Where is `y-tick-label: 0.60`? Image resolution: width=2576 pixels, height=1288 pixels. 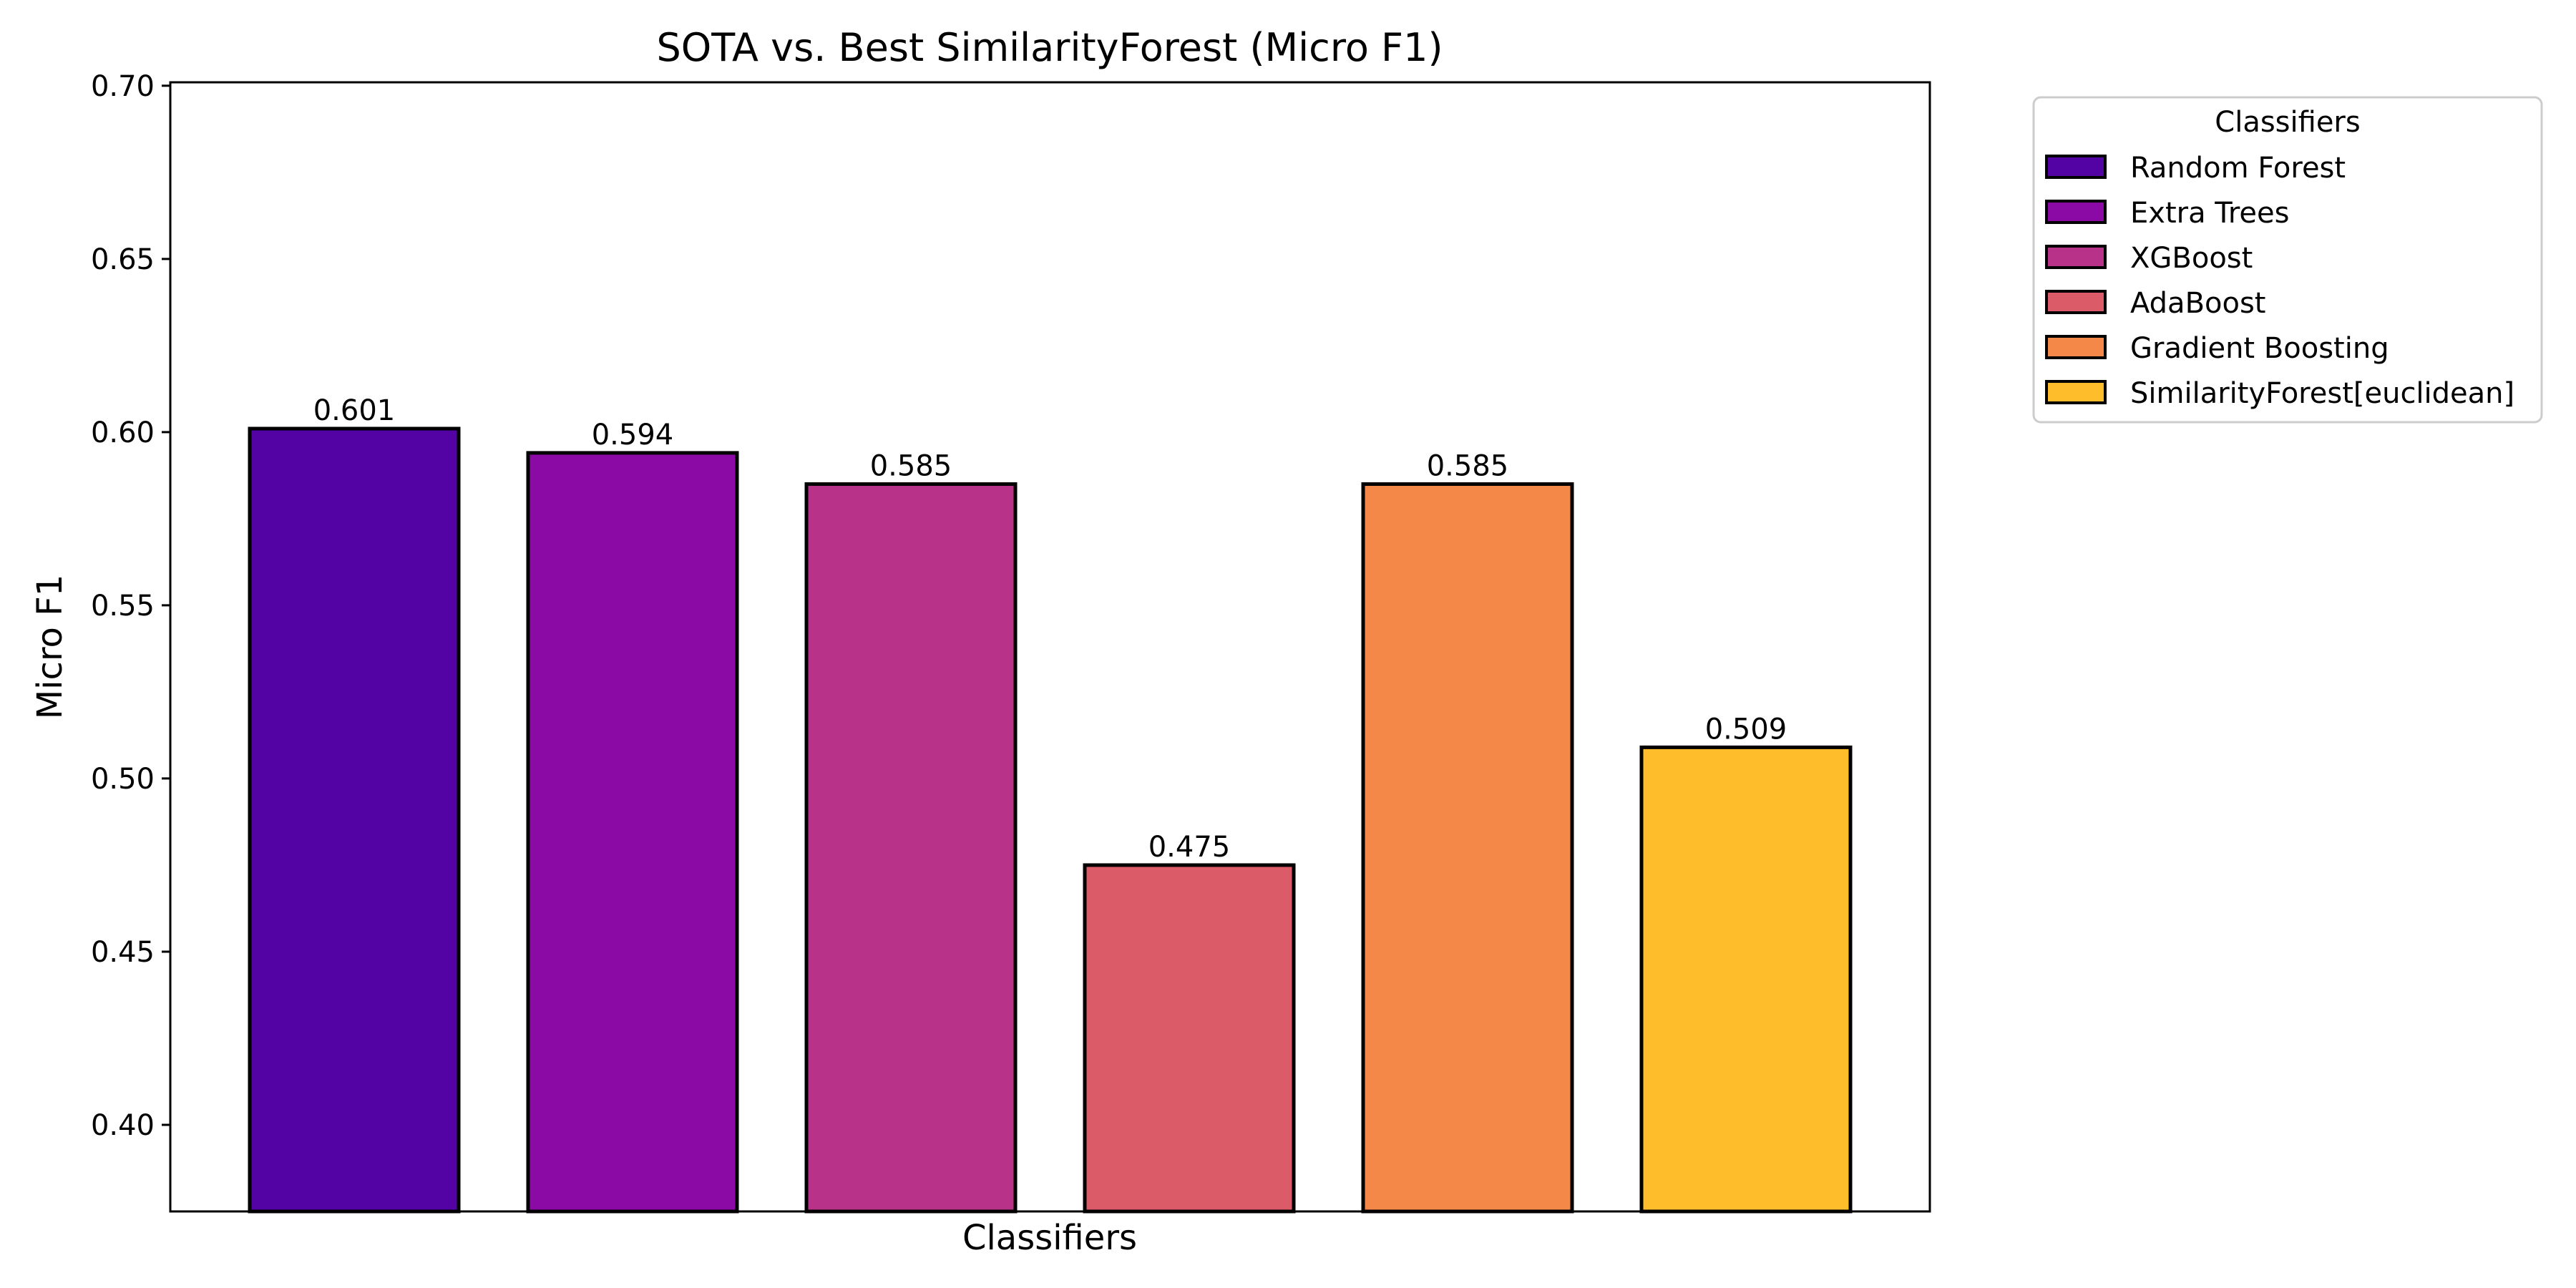
y-tick-label: 0.60 is located at coordinates (123, 432).